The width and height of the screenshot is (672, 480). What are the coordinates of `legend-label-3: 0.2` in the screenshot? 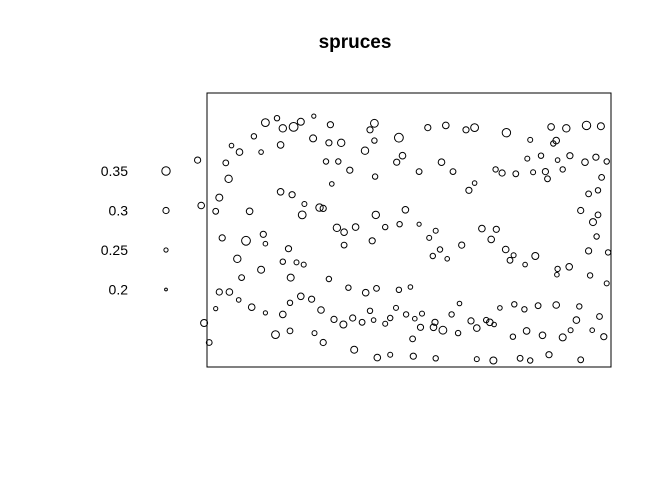 It's located at (119, 290).